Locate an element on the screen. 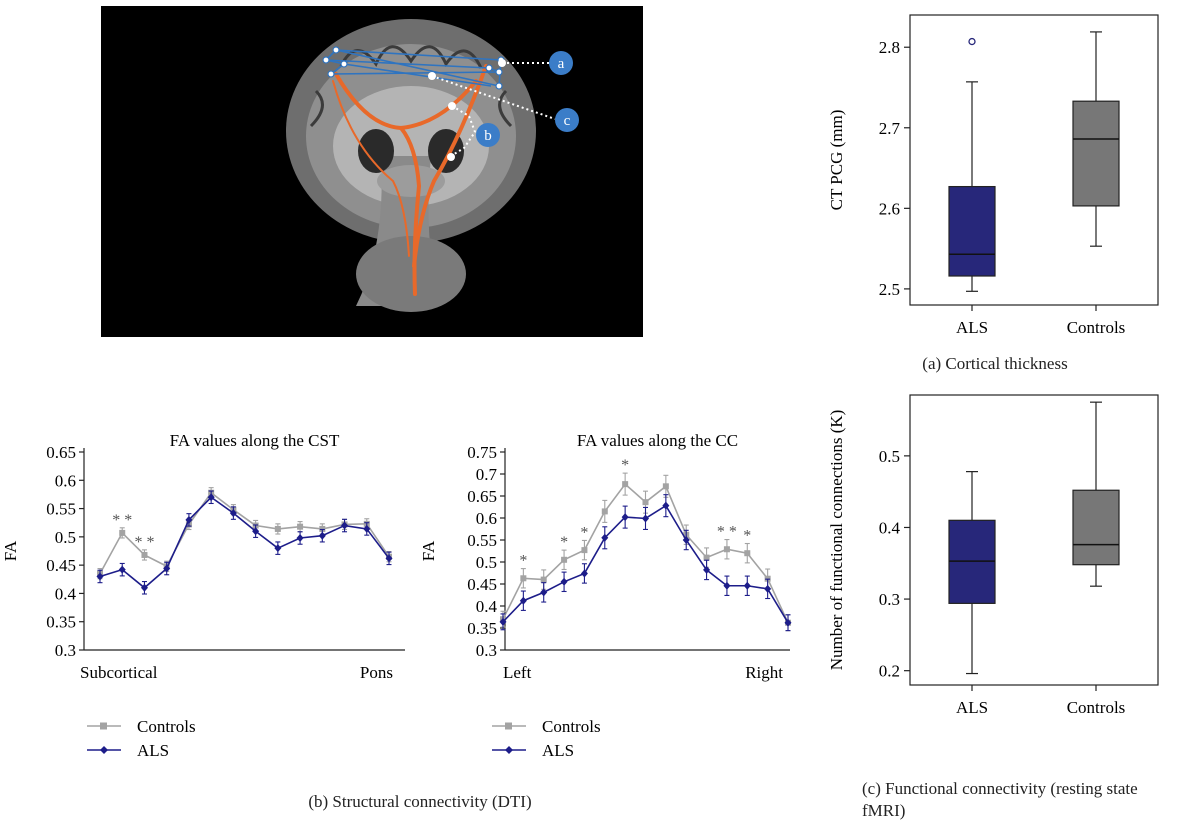 This screenshot has height=824, width=1186. y-axis-label: CT PCG (mm) is located at coordinates (836, 160).